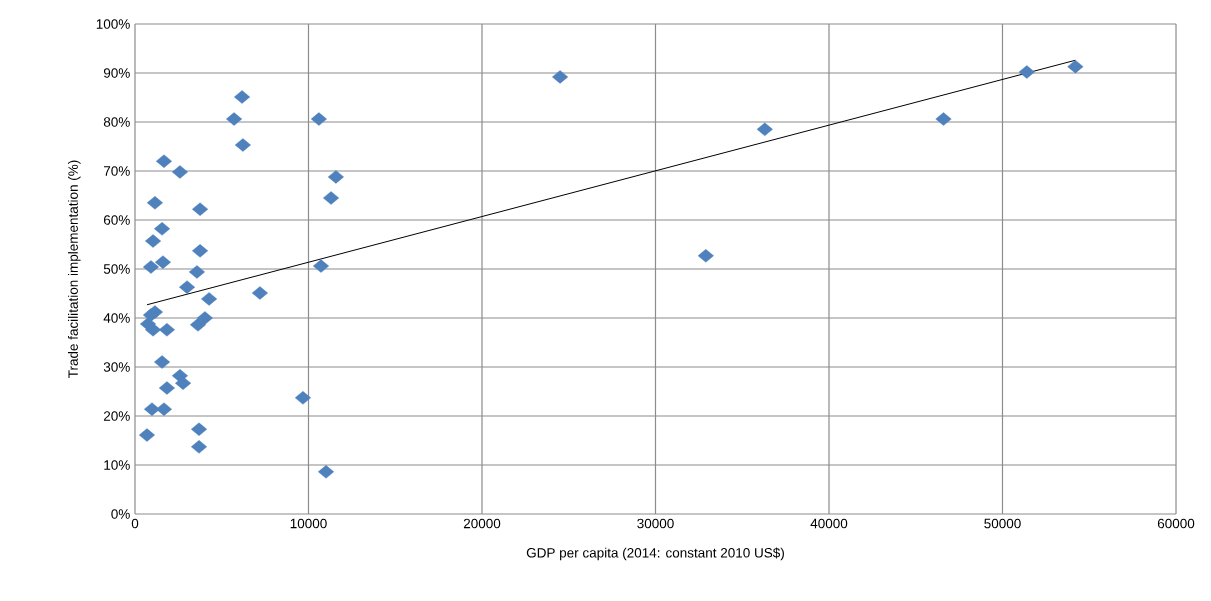 This screenshot has height=601, width=1211. I want to click on x-tick-label: 60000, so click(1176, 523).